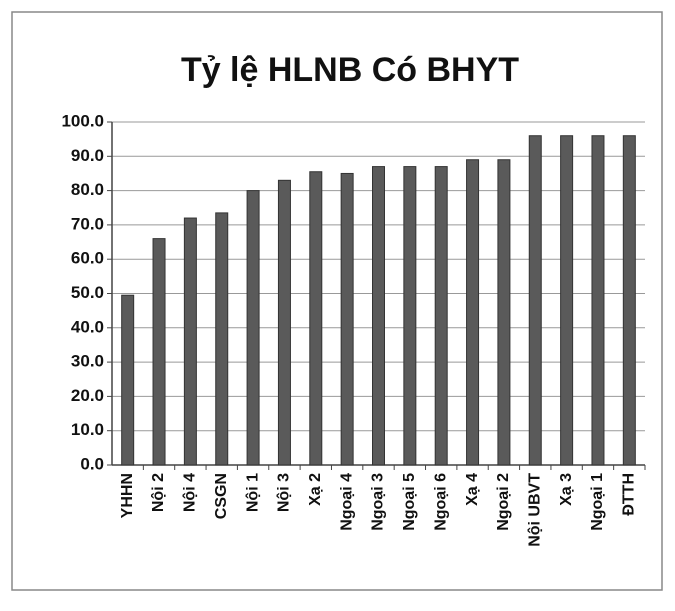 Image resolution: width=675 pixels, height=611 pixels. Describe the element at coordinates (87, 361) in the screenshot. I see `y-tick-label: 30.0` at that location.